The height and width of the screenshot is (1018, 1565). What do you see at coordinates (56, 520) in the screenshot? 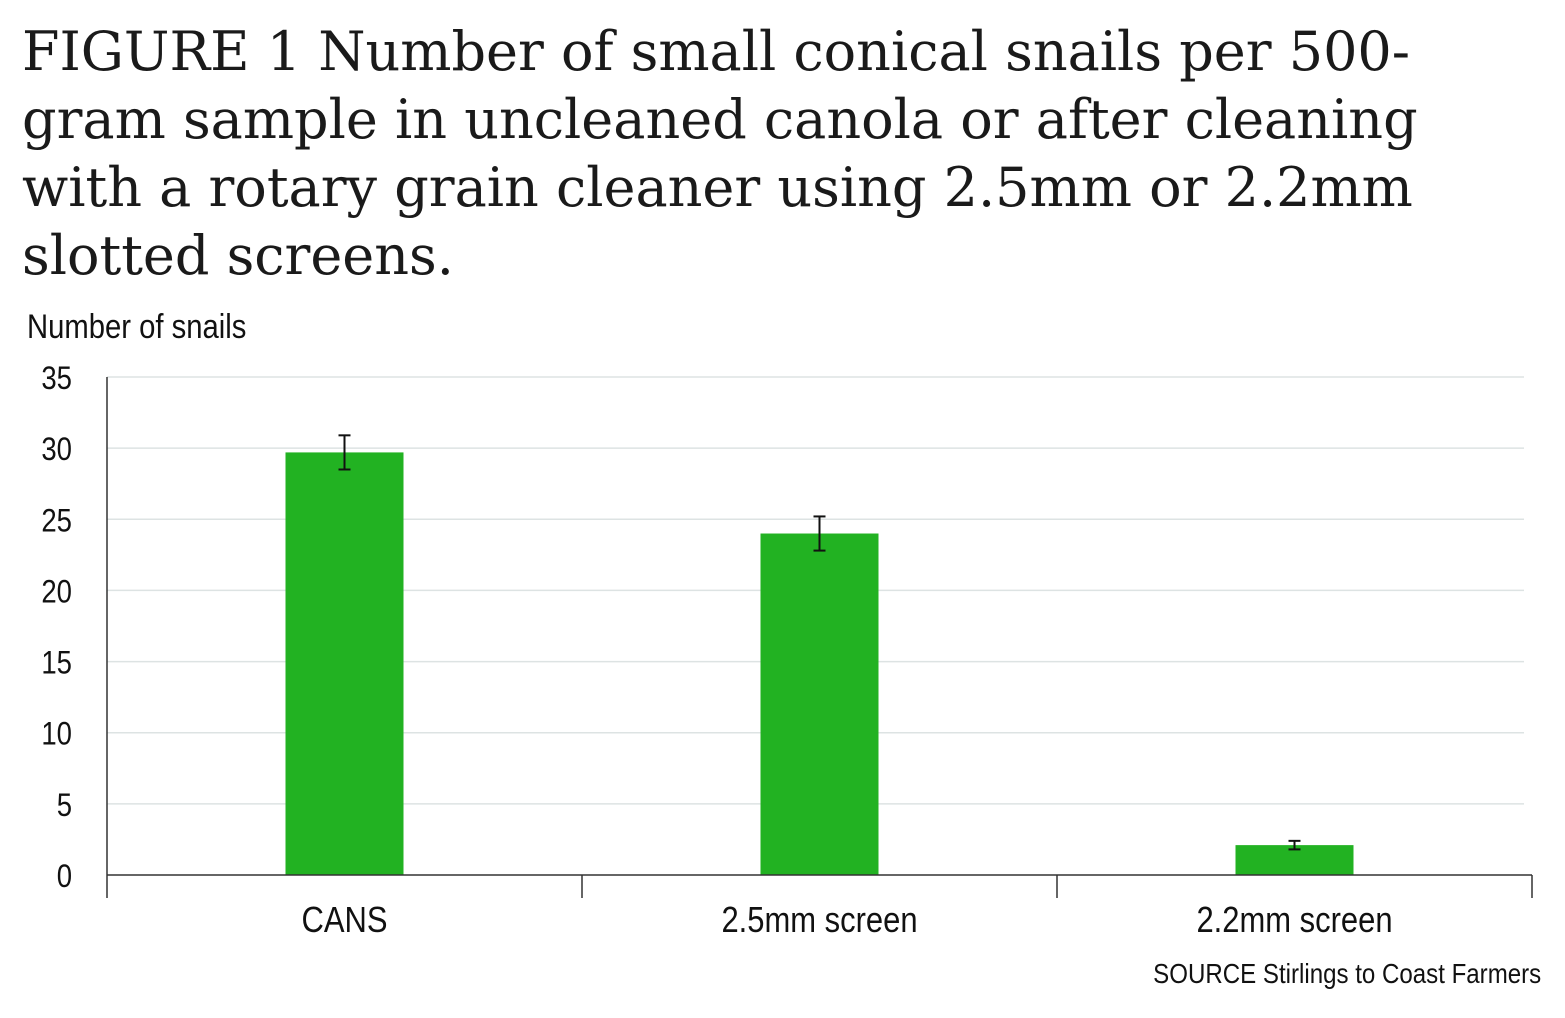
I see `y-tick-label: 25` at bounding box center [56, 520].